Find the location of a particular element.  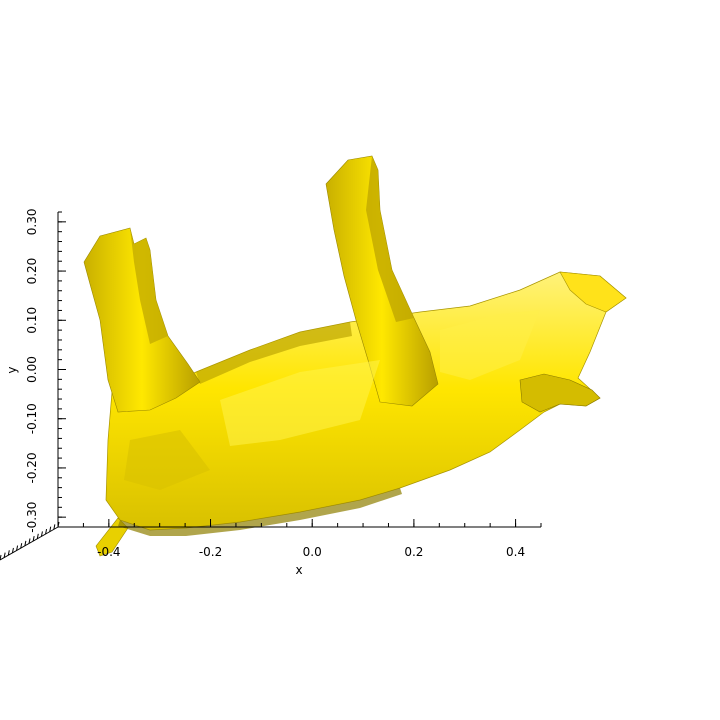

y-tick-label: -0.10 is located at coordinates (32, 418).